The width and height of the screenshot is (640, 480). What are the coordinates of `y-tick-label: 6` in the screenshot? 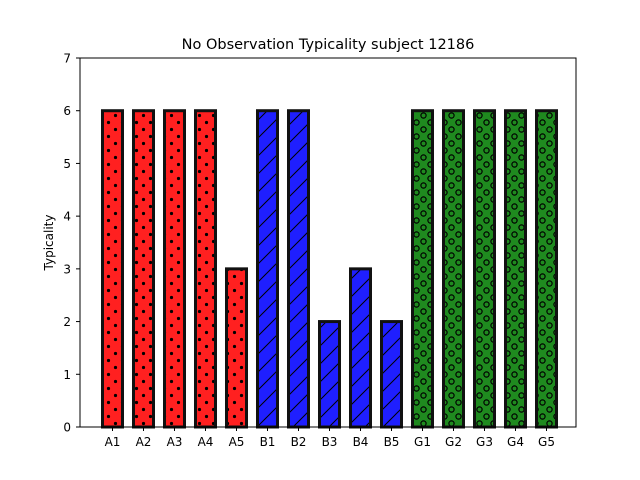 It's located at (67, 111).